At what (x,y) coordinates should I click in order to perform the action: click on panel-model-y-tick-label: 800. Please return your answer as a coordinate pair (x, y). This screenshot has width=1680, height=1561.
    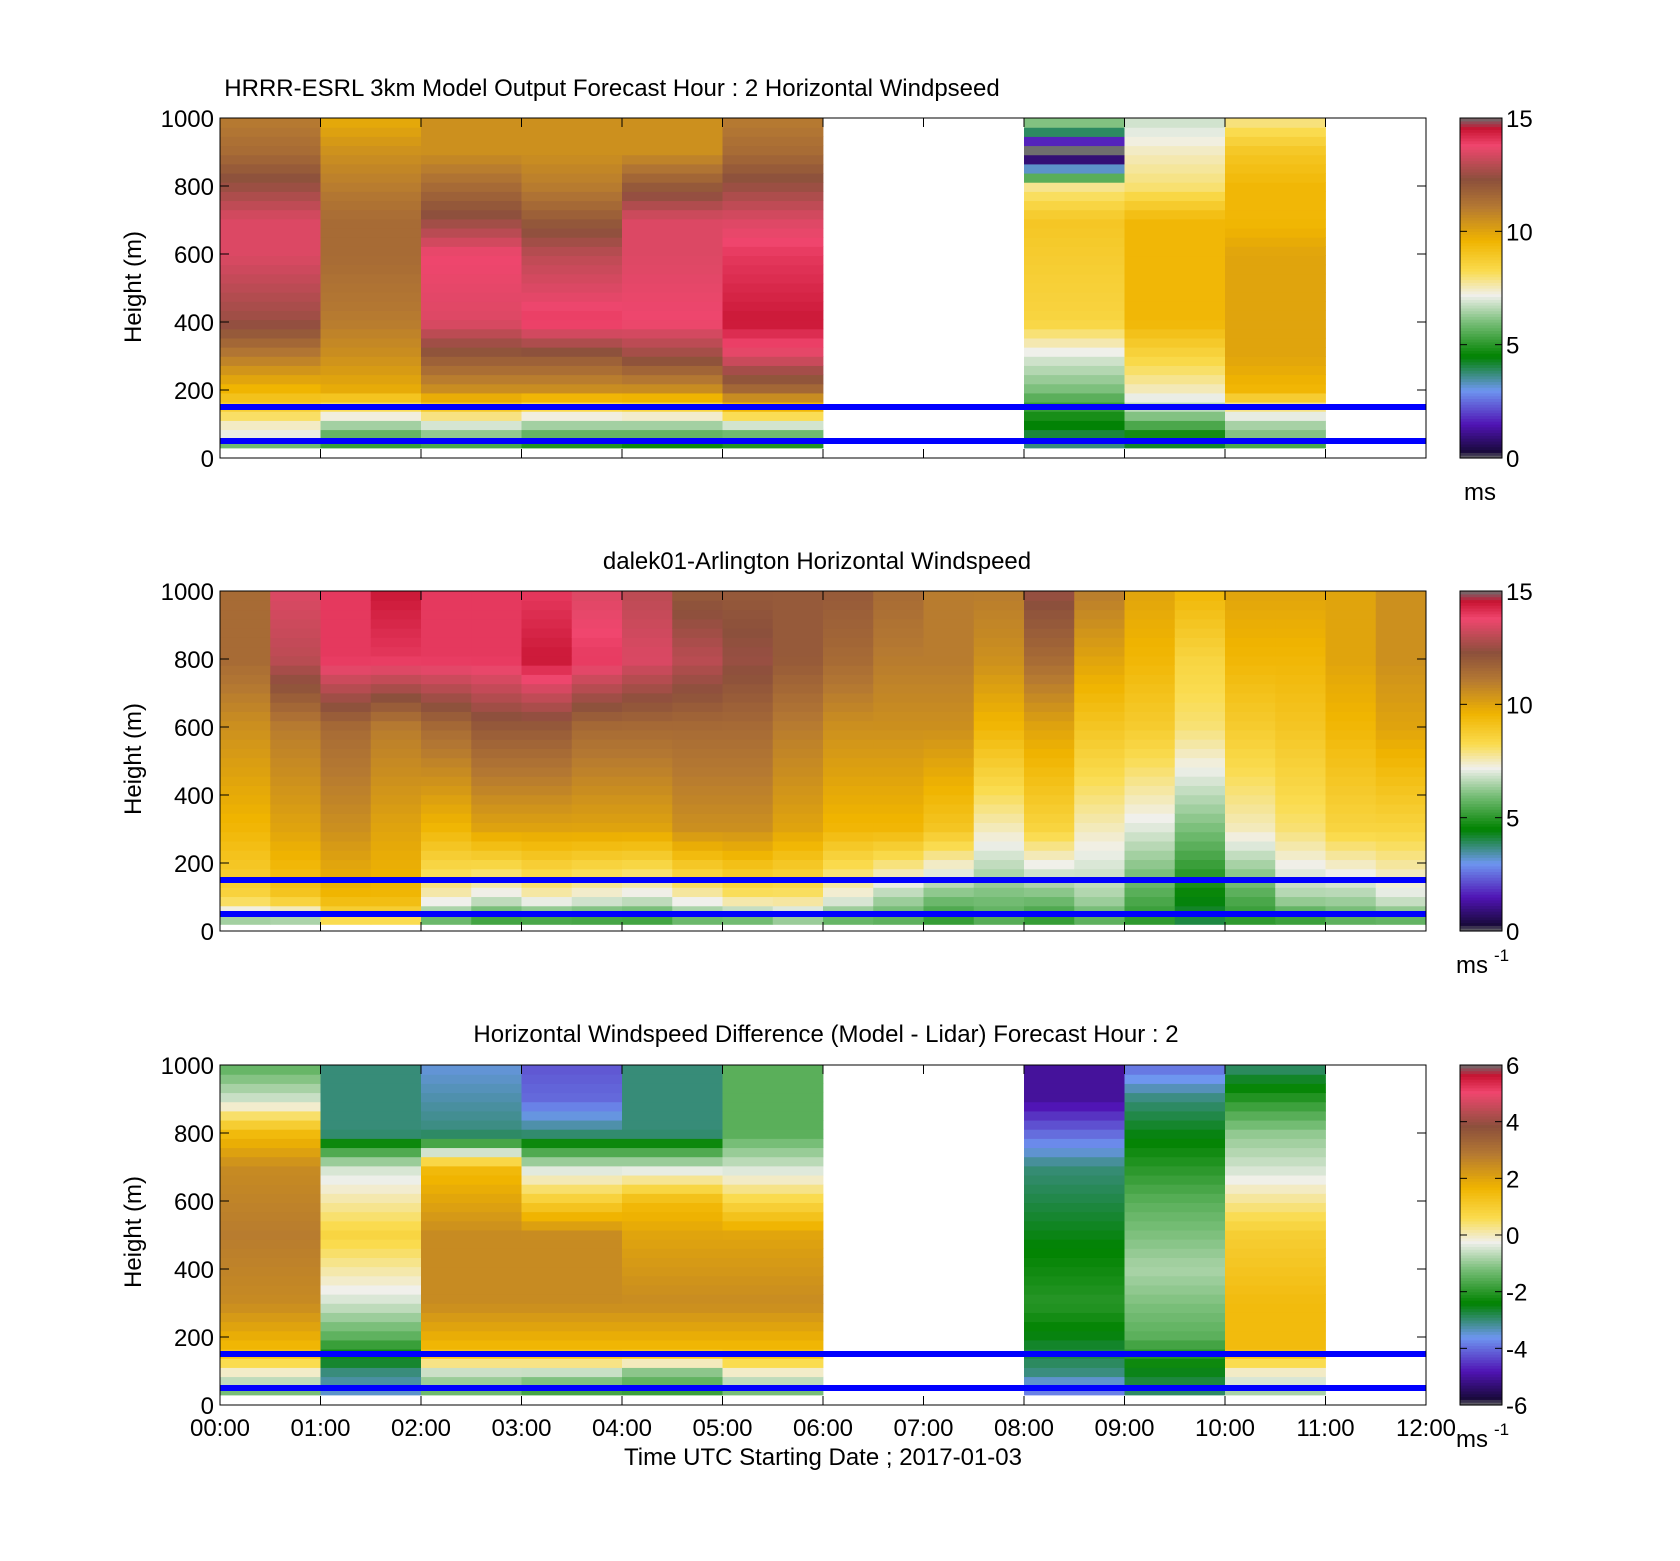
    Looking at the image, I should click on (194, 187).